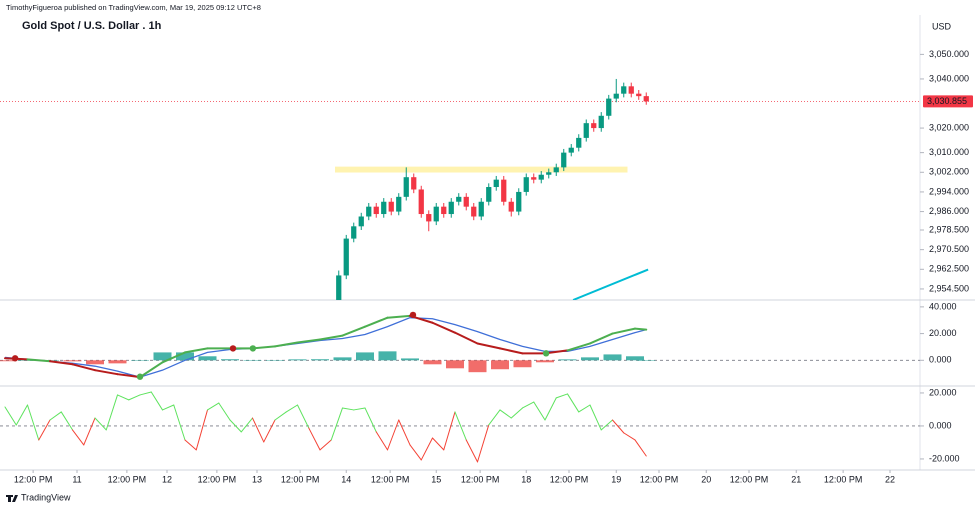  I want to click on y-tick-label: -20.000, so click(944, 458).